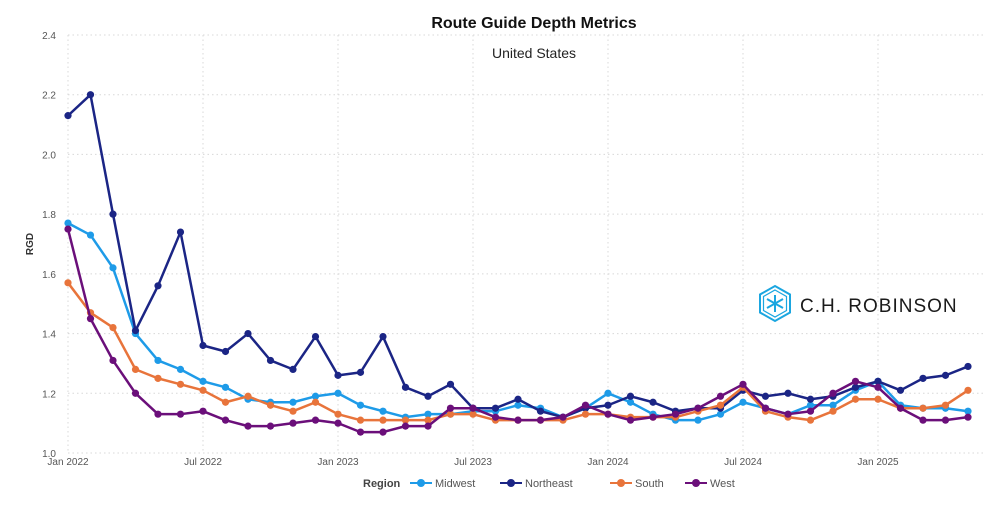 Image resolution: width=1000 pixels, height=506 pixels. I want to click on logo-hexagon-icon, so click(775, 303).